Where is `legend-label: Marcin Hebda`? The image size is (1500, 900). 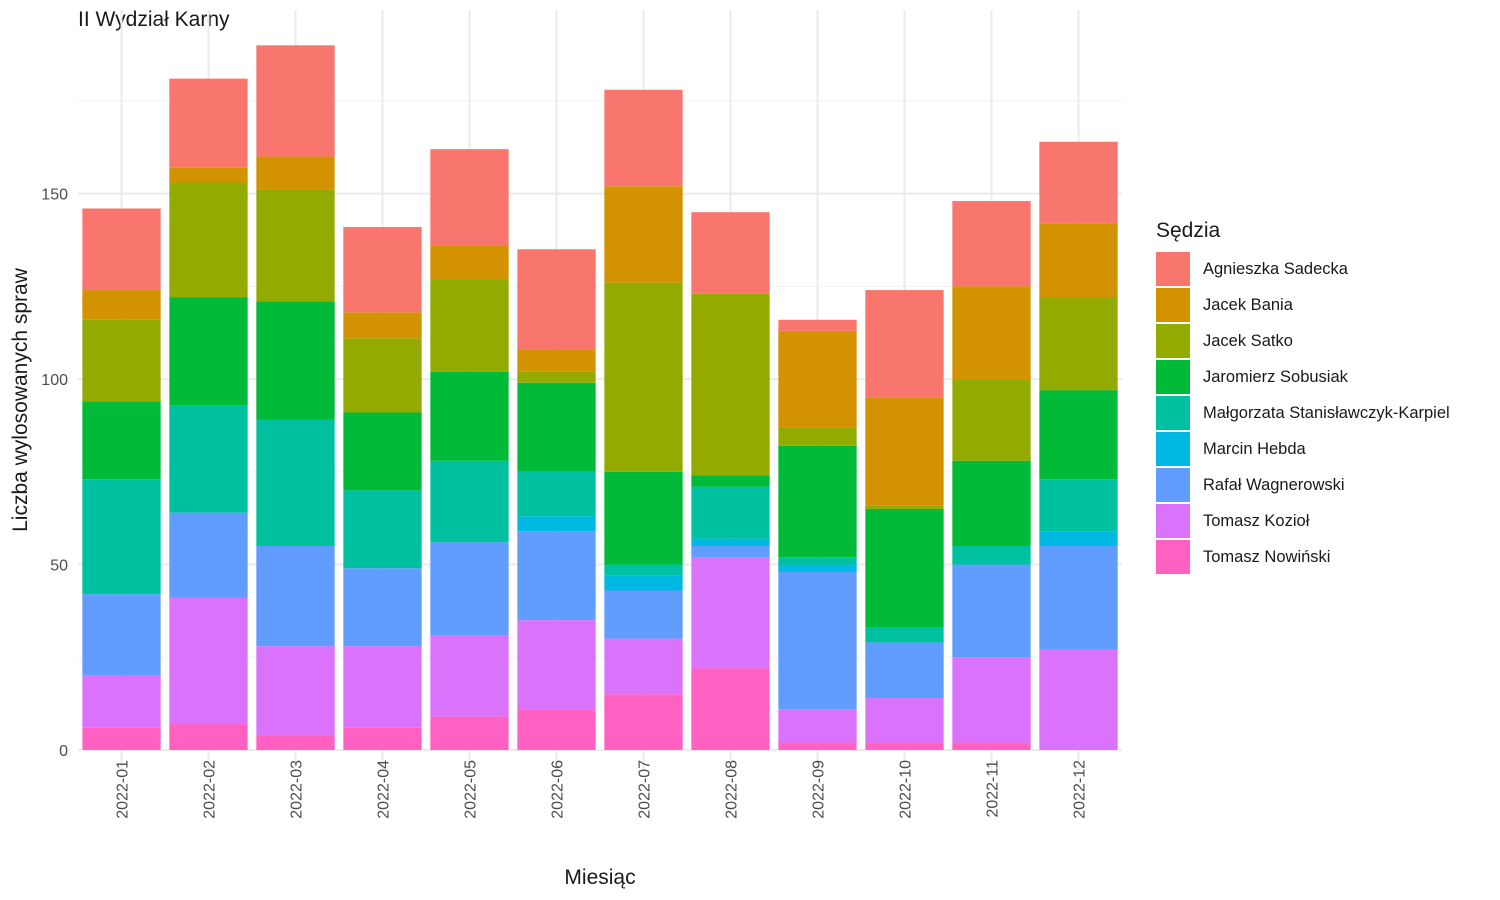 legend-label: Marcin Hebda is located at coordinates (1254, 448).